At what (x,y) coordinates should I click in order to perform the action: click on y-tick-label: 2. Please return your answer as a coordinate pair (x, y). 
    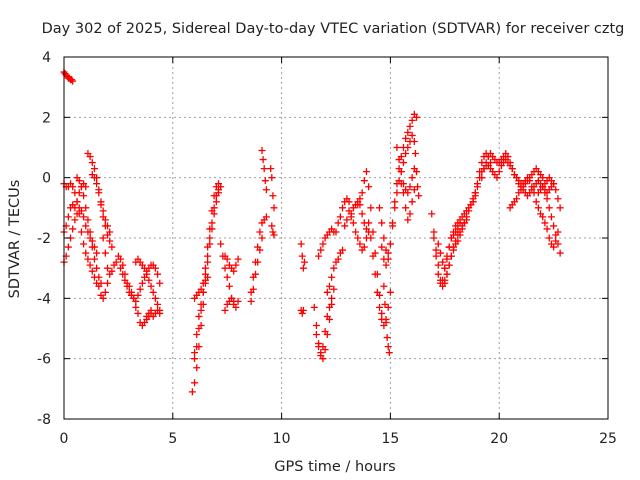
    Looking at the image, I should click on (46, 118).